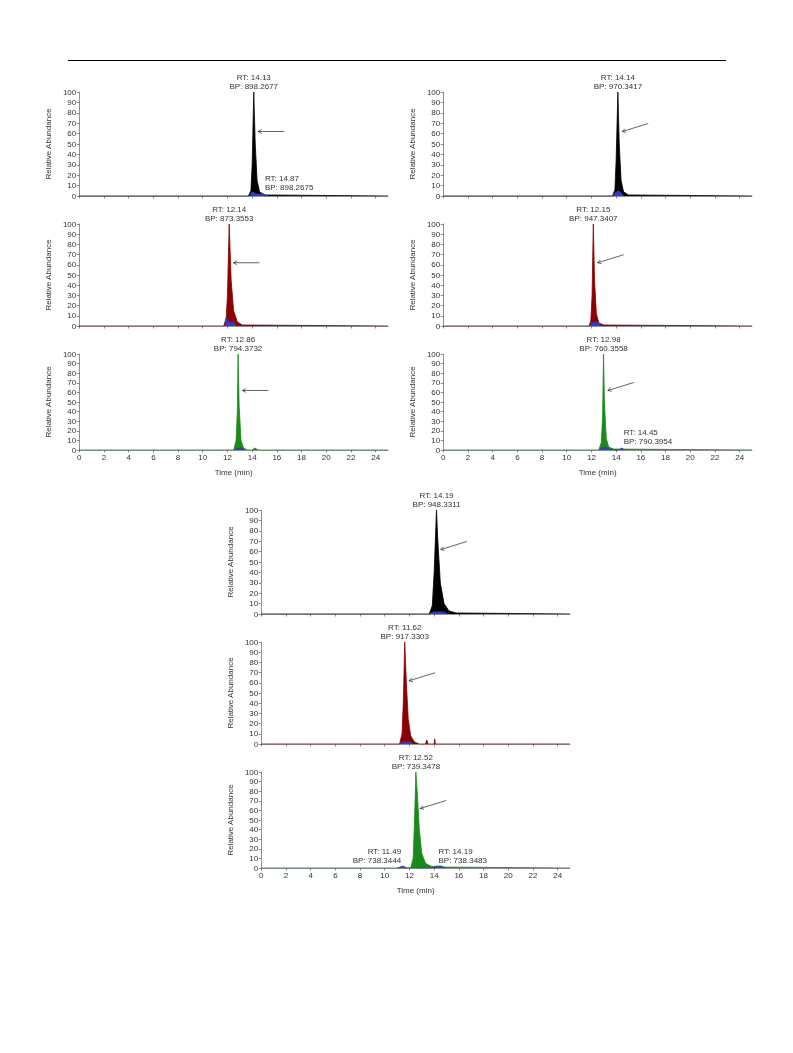 Image resolution: width=793 pixels, height=1053 pixels. I want to click on annotation: RT: 12.52 BP: 739.3478, so click(416, 762).